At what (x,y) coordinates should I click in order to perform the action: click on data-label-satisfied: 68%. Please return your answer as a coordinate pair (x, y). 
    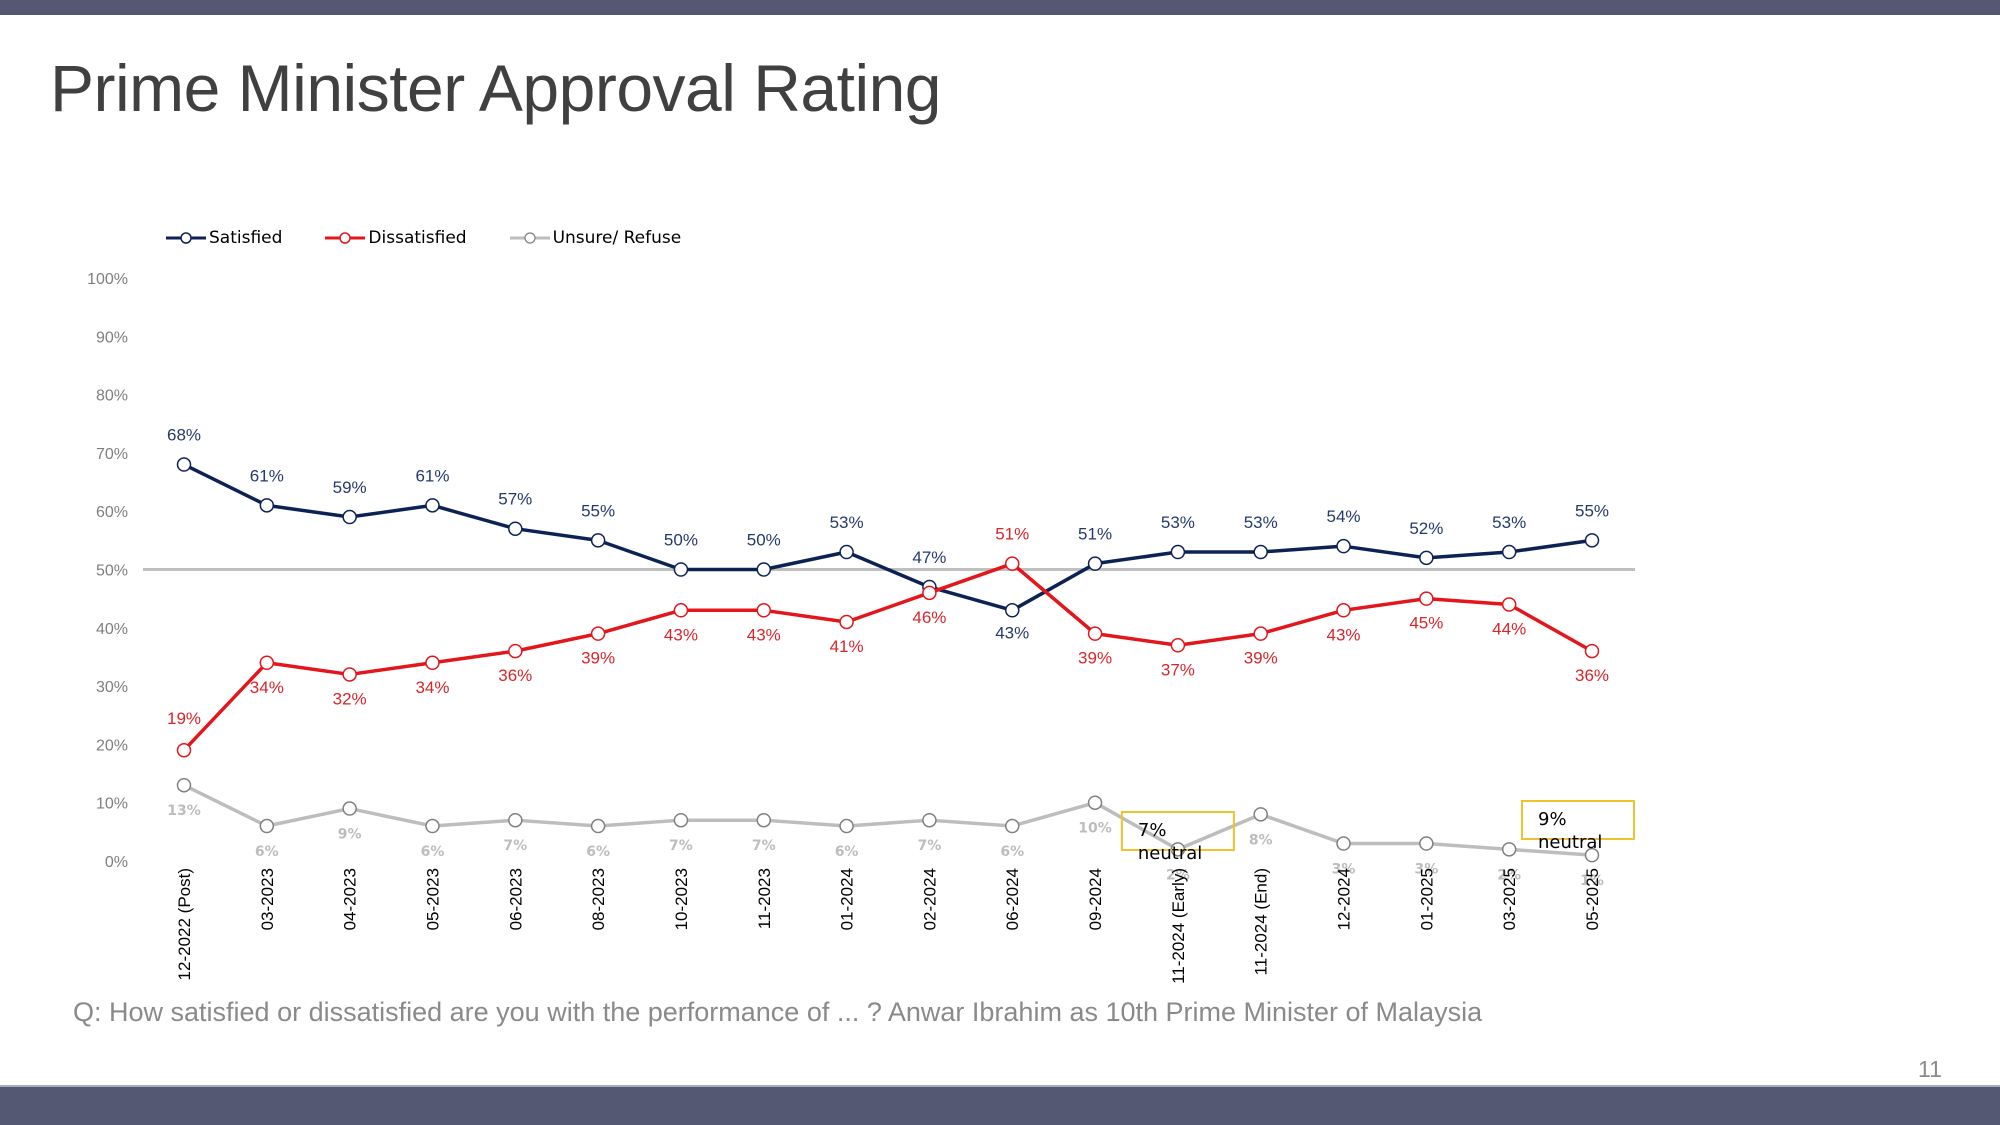
    Looking at the image, I should click on (184, 435).